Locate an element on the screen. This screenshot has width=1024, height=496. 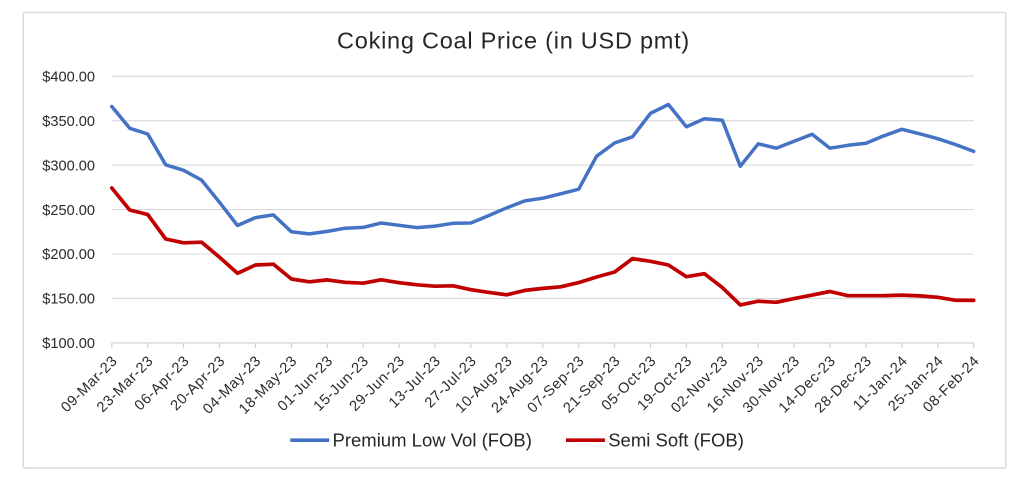
svg-text: $200.00 is located at coordinates (68, 255).